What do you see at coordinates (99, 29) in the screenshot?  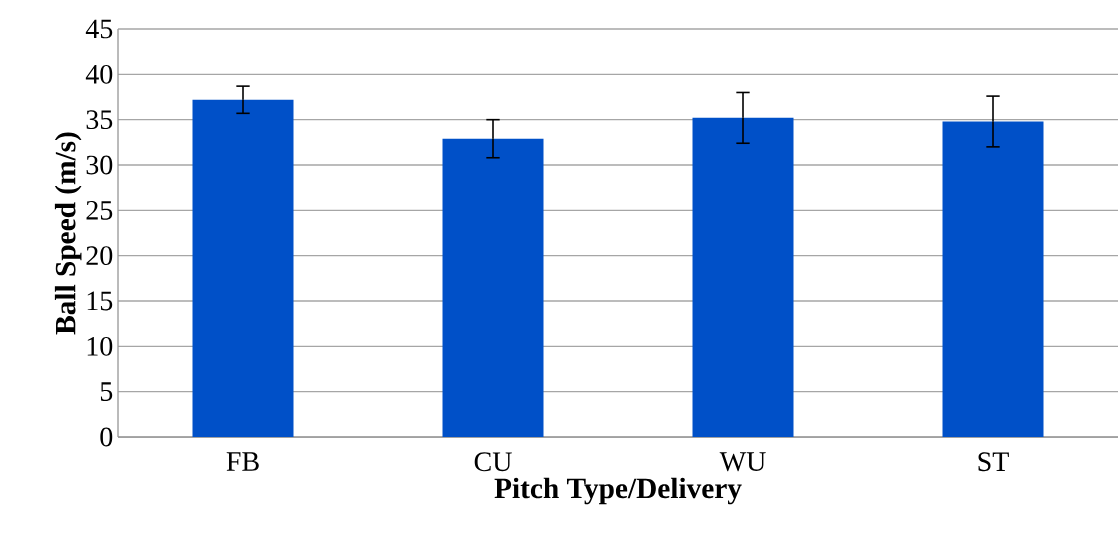 I see `y-tick-label: 45` at bounding box center [99, 29].